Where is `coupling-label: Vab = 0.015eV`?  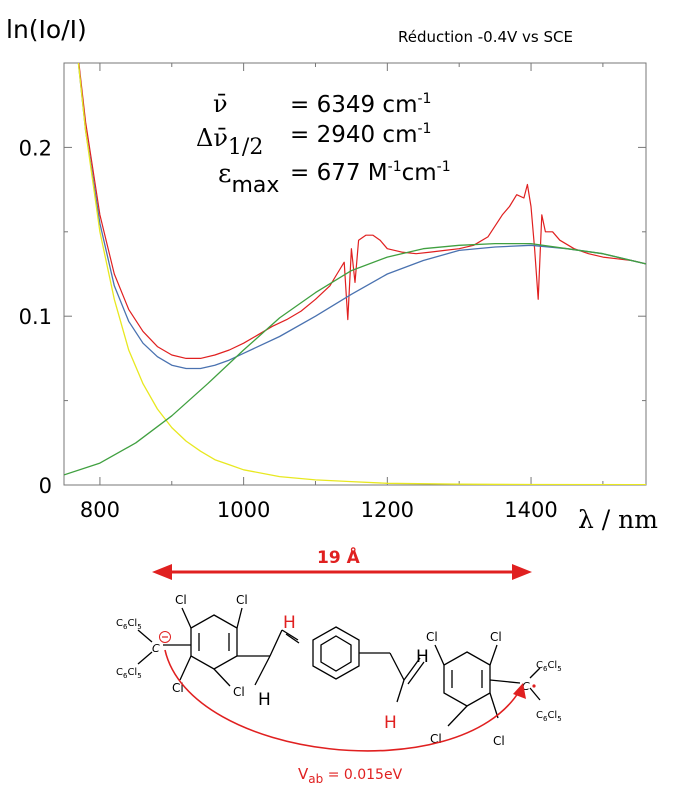 coupling-label: Vab = 0.015eV is located at coordinates (350, 775).